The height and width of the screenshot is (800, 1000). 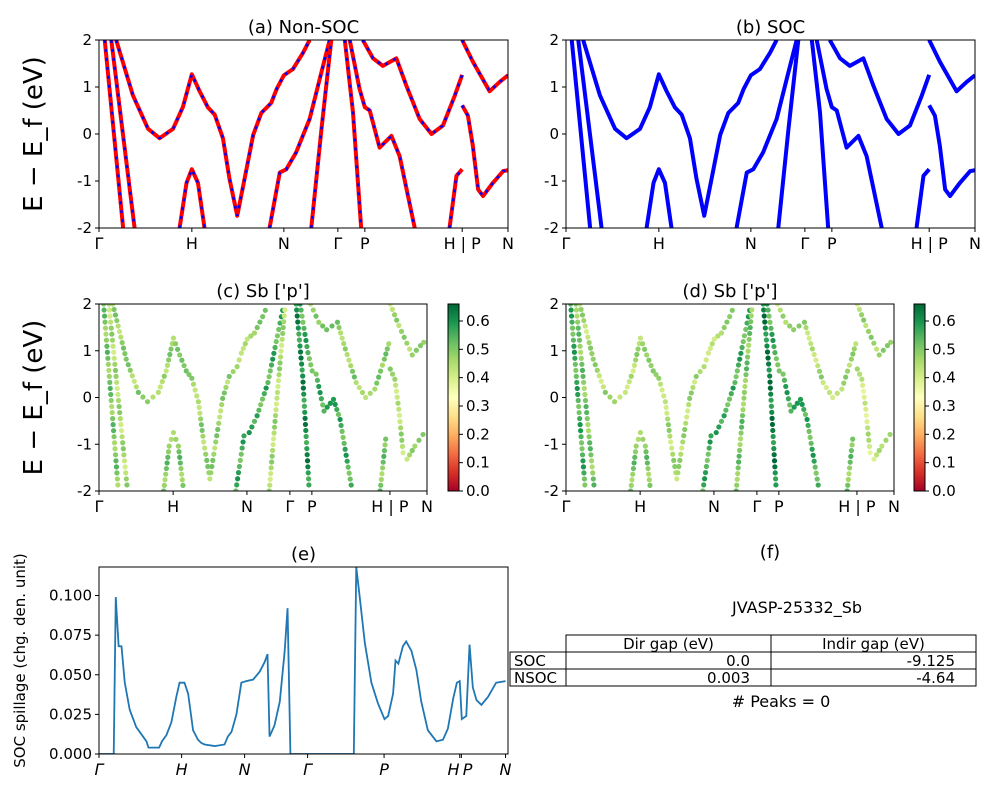 I want to click on scatter-points, so click(x=263, y=397).